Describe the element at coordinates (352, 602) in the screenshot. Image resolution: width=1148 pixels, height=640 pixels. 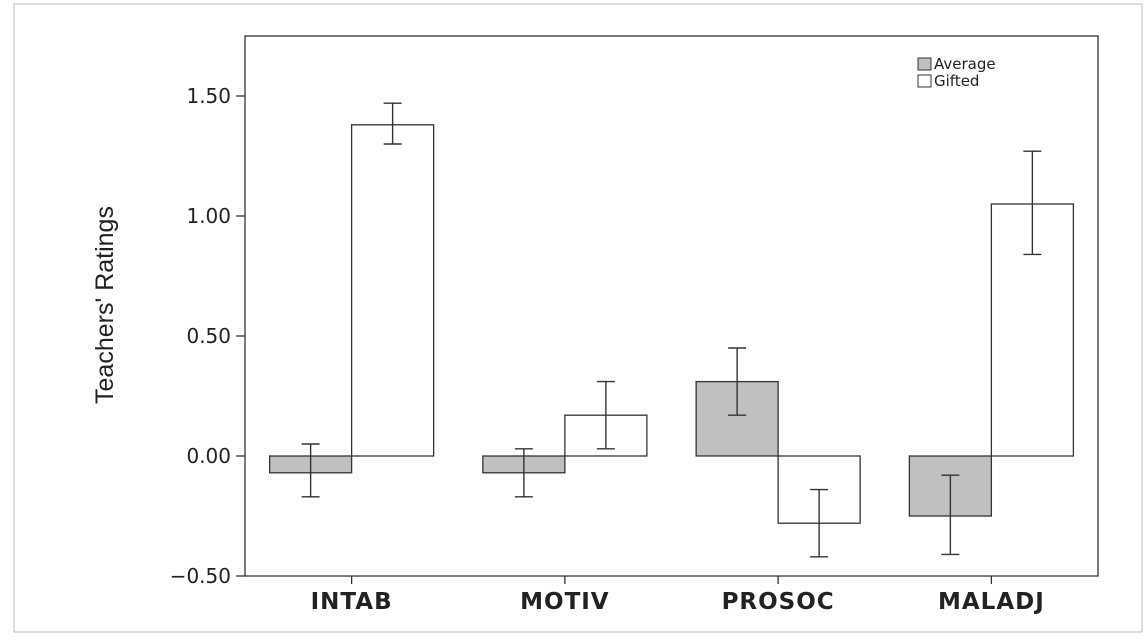
I see `x-tick-label: INTAB` at that location.